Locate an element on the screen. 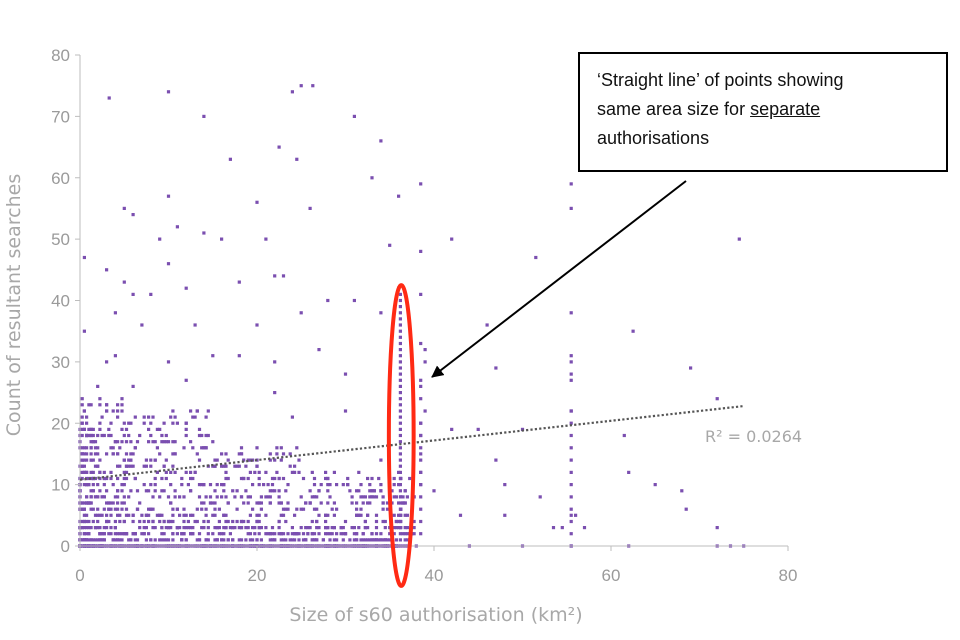 This screenshot has width=960, height=640. y-tick-label: 60 is located at coordinates (60, 178).